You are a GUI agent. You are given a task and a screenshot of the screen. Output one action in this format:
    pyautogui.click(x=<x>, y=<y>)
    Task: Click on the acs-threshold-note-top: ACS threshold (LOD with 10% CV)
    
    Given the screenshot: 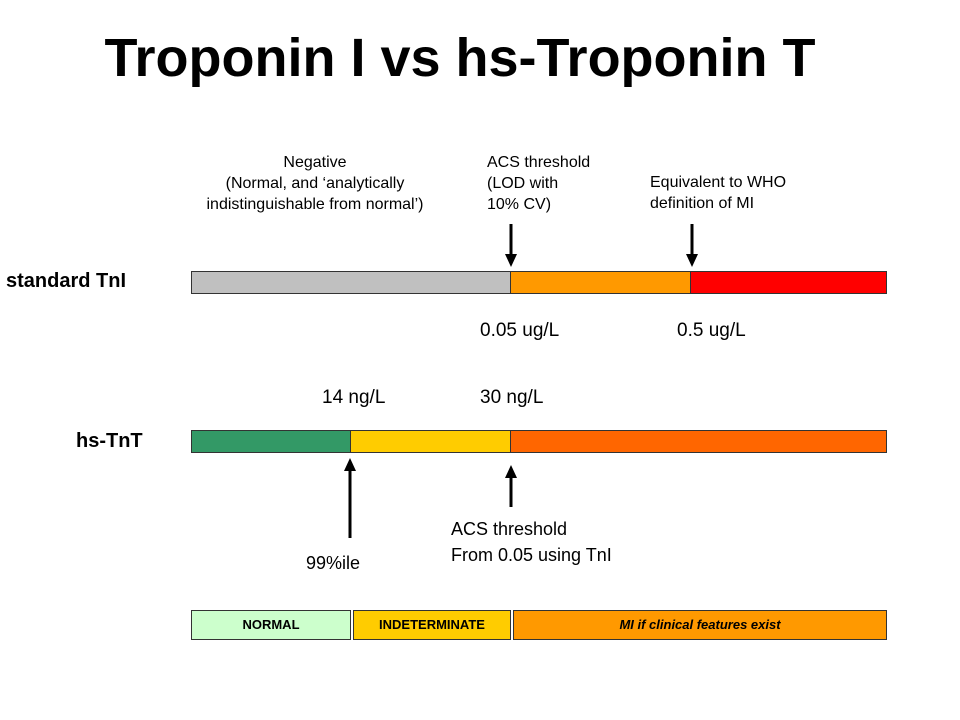 What is the action you would take?
    pyautogui.click(x=538, y=183)
    